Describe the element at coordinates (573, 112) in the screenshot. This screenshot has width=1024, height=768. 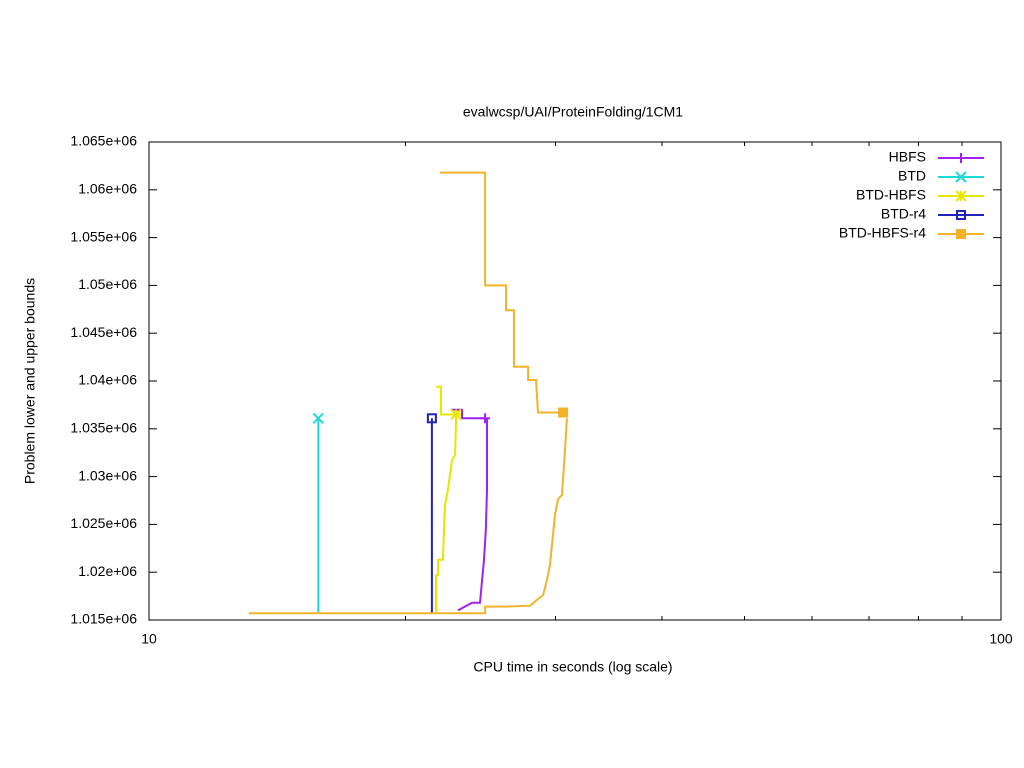
I see `chart-title: evalwcsp/UAI/ProteinFolding/1CM1` at that location.